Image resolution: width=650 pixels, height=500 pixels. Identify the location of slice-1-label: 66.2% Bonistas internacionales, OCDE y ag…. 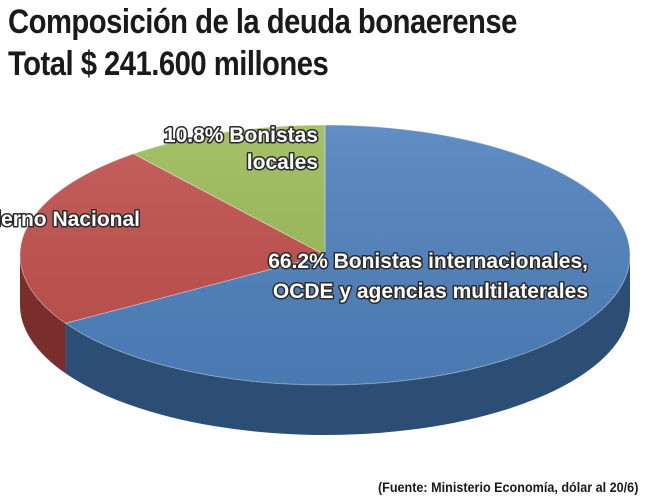
(428, 276).